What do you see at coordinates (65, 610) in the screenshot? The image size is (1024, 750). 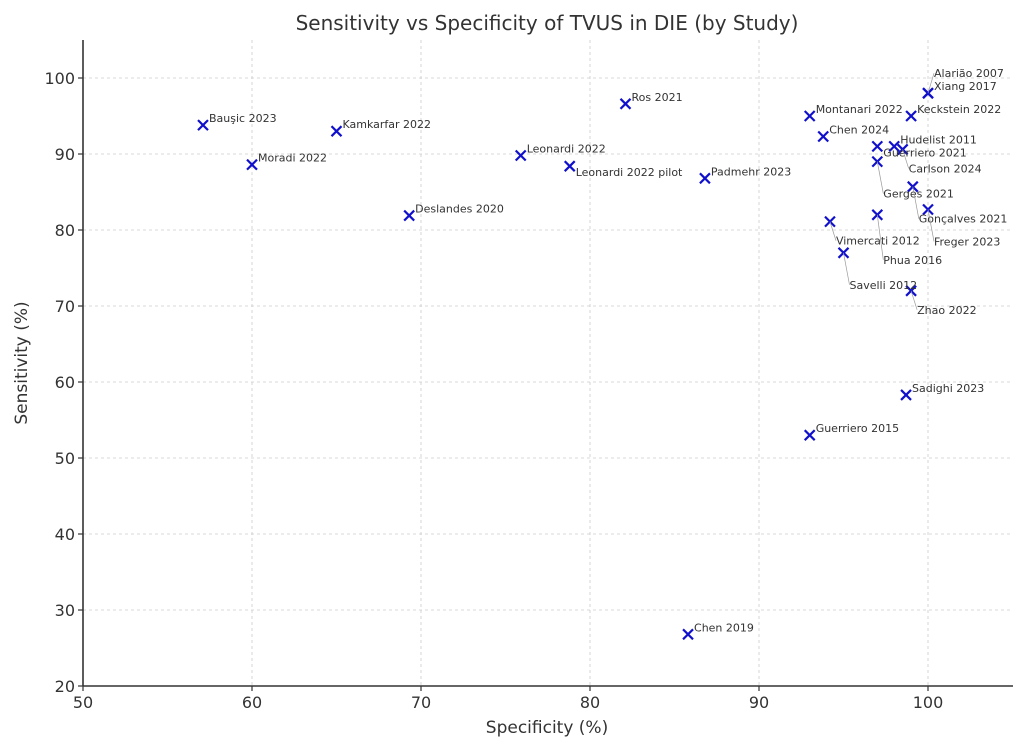 I see `y-tick-label: 30` at bounding box center [65, 610].